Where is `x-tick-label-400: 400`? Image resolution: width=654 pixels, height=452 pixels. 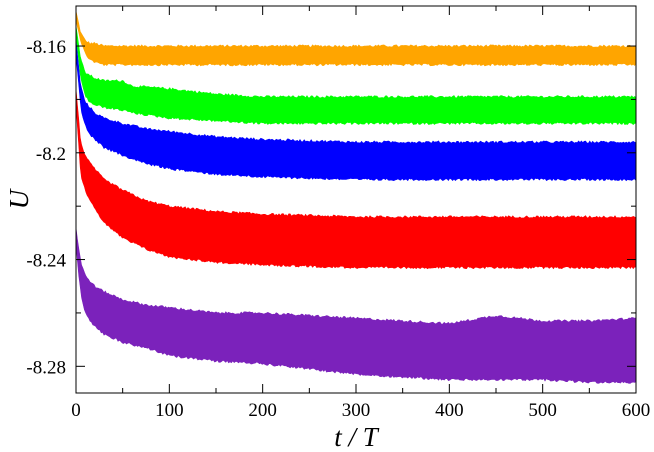 x-tick-label-400: 400 is located at coordinates (449, 410).